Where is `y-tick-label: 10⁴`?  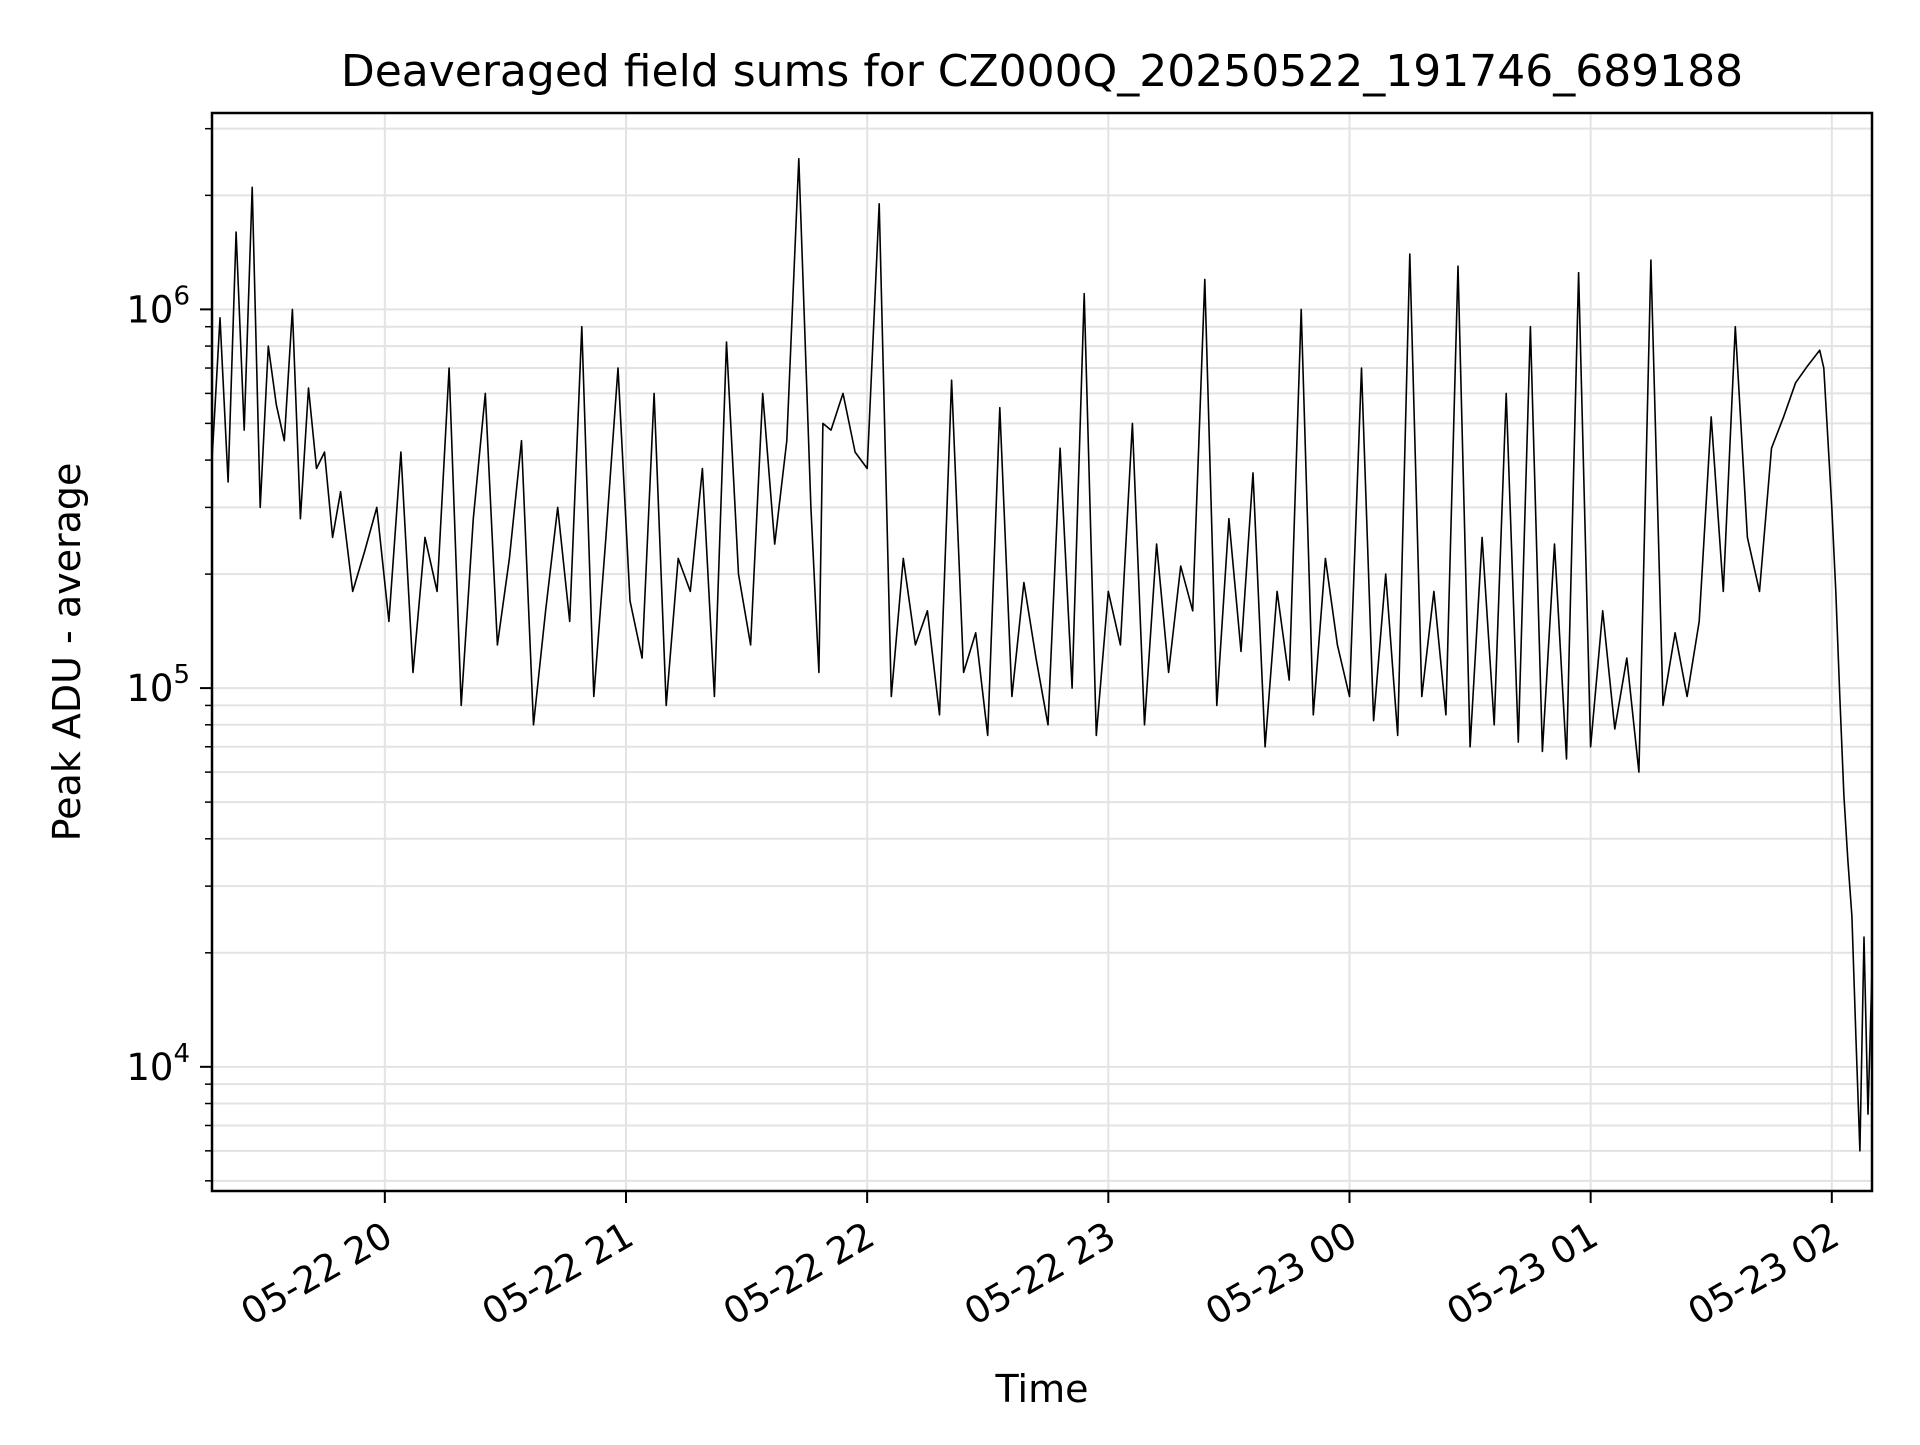
y-tick-label: 10⁴ is located at coordinates (158, 1064).